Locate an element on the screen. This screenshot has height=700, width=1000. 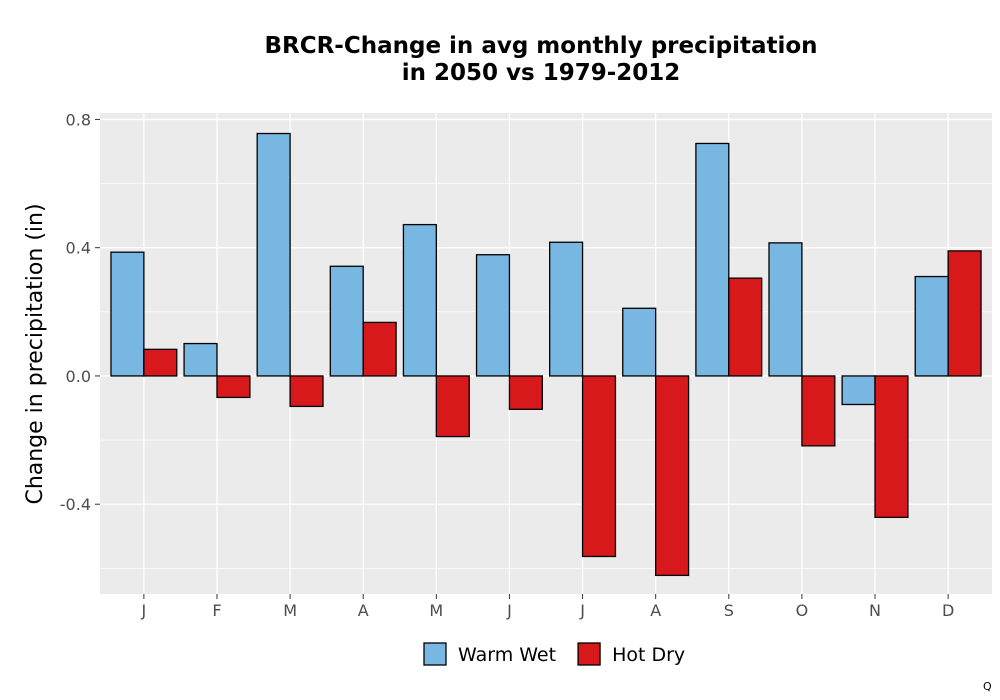
footnote: Q is located at coordinates (987, 686).